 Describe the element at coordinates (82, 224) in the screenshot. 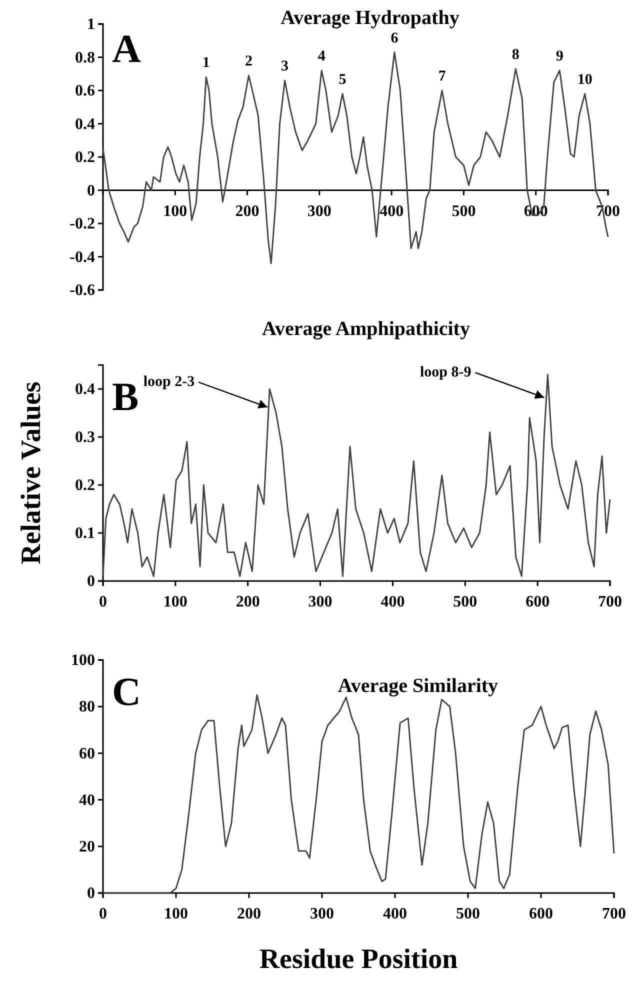

I see `y-tick-label: -0.2` at that location.